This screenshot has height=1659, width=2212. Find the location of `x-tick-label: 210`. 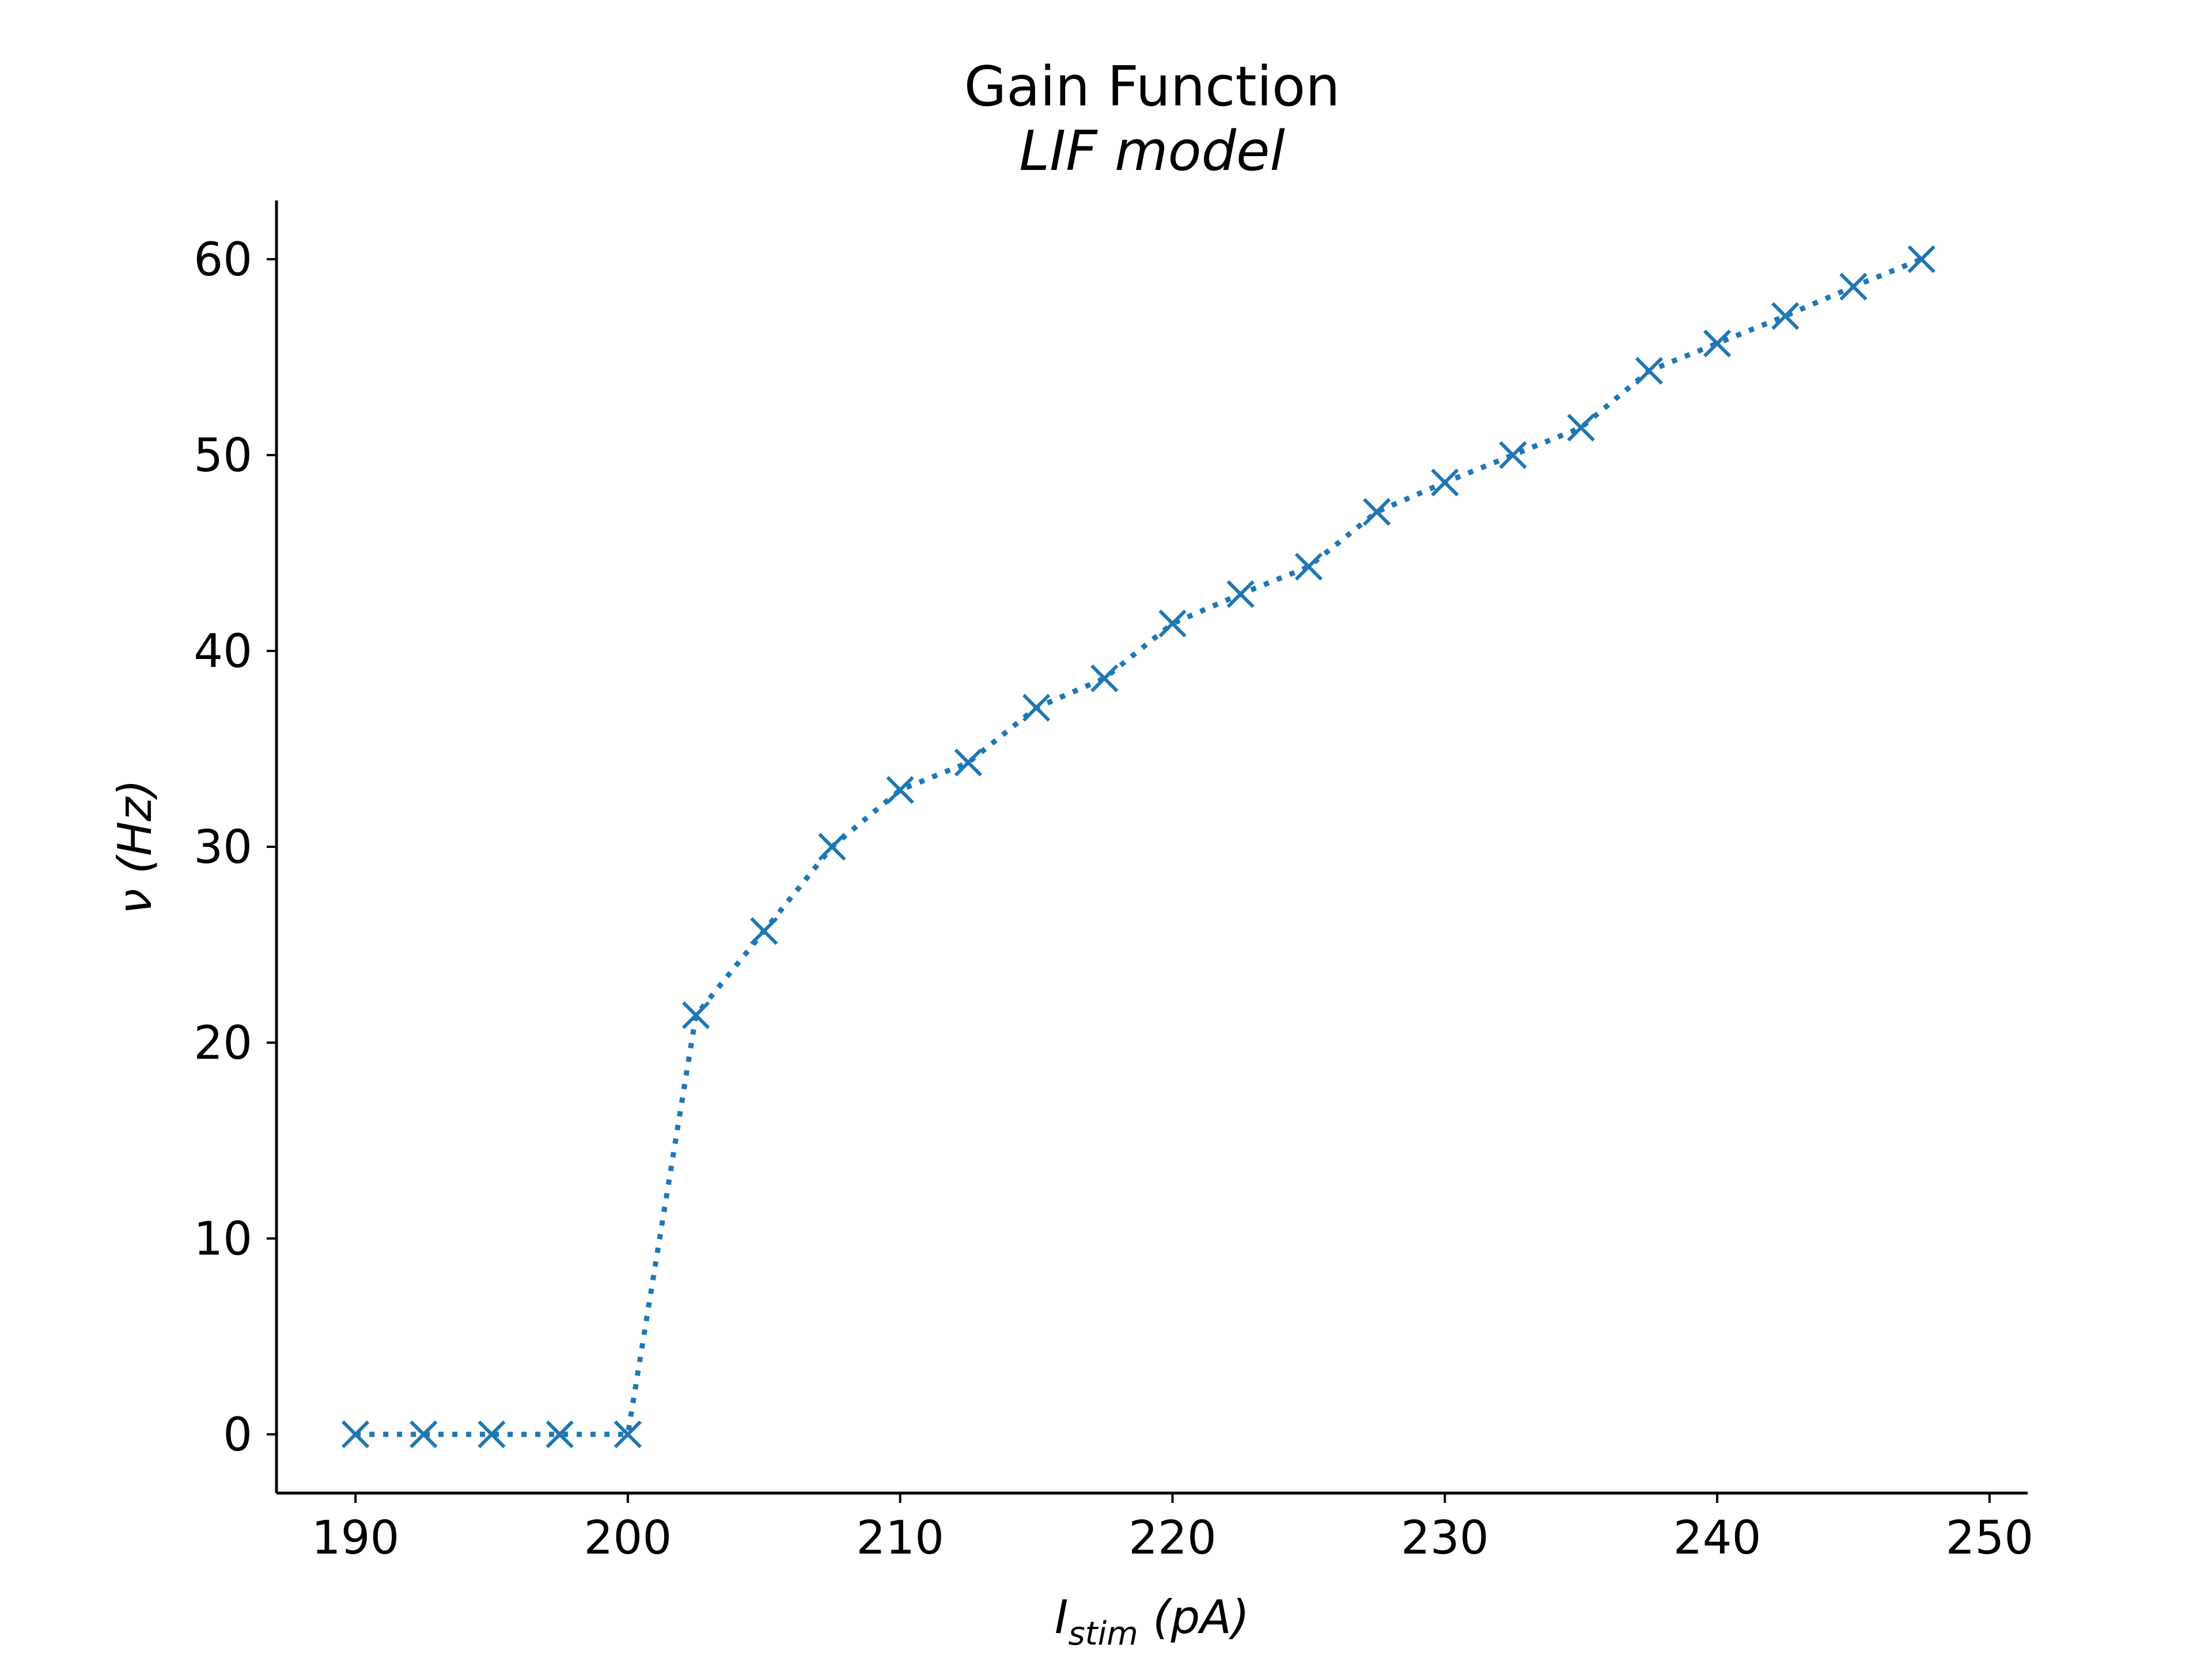

x-tick-label: 210 is located at coordinates (900, 1538).